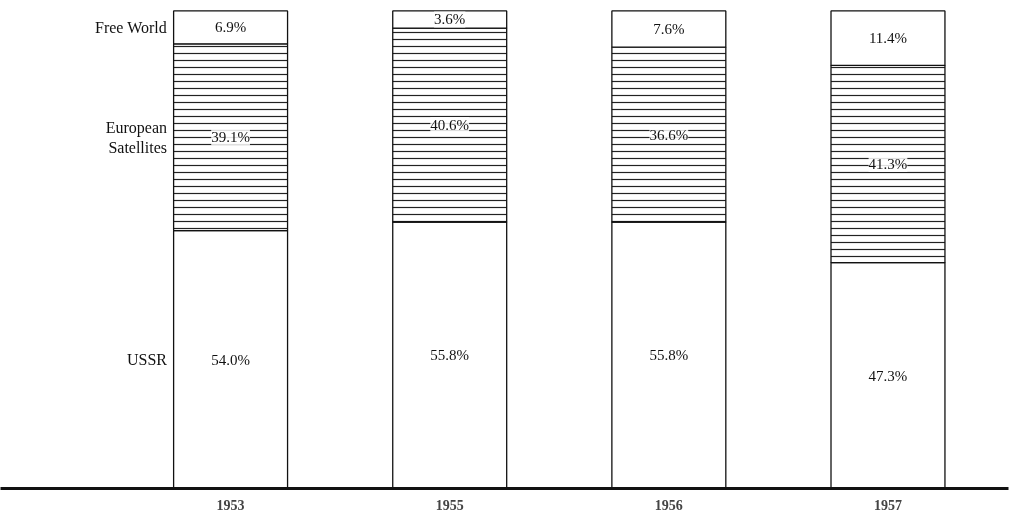 This screenshot has height=512, width=1013. Describe the element at coordinates (136, 137) in the screenshot. I see `series-label: European Satellites` at that location.